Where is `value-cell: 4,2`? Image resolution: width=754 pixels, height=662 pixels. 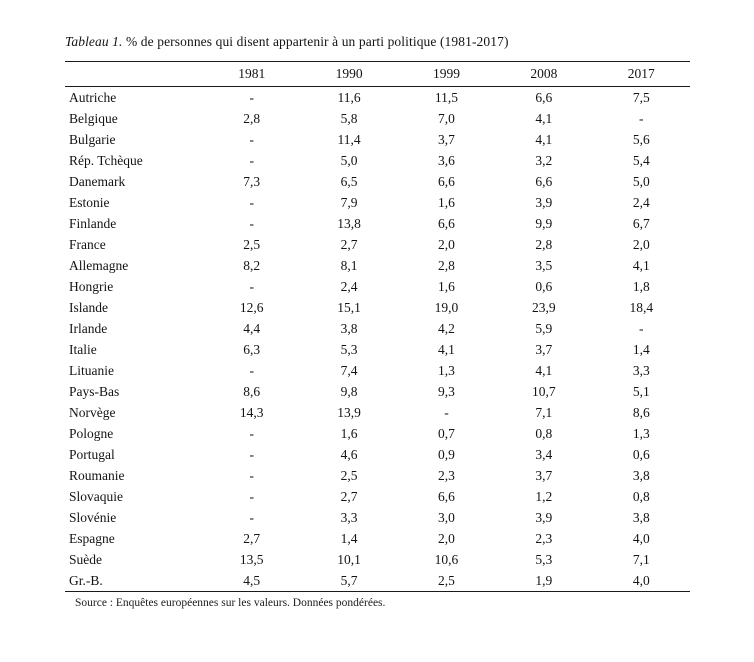
value-cell: 4,2 is located at coordinates (446, 328).